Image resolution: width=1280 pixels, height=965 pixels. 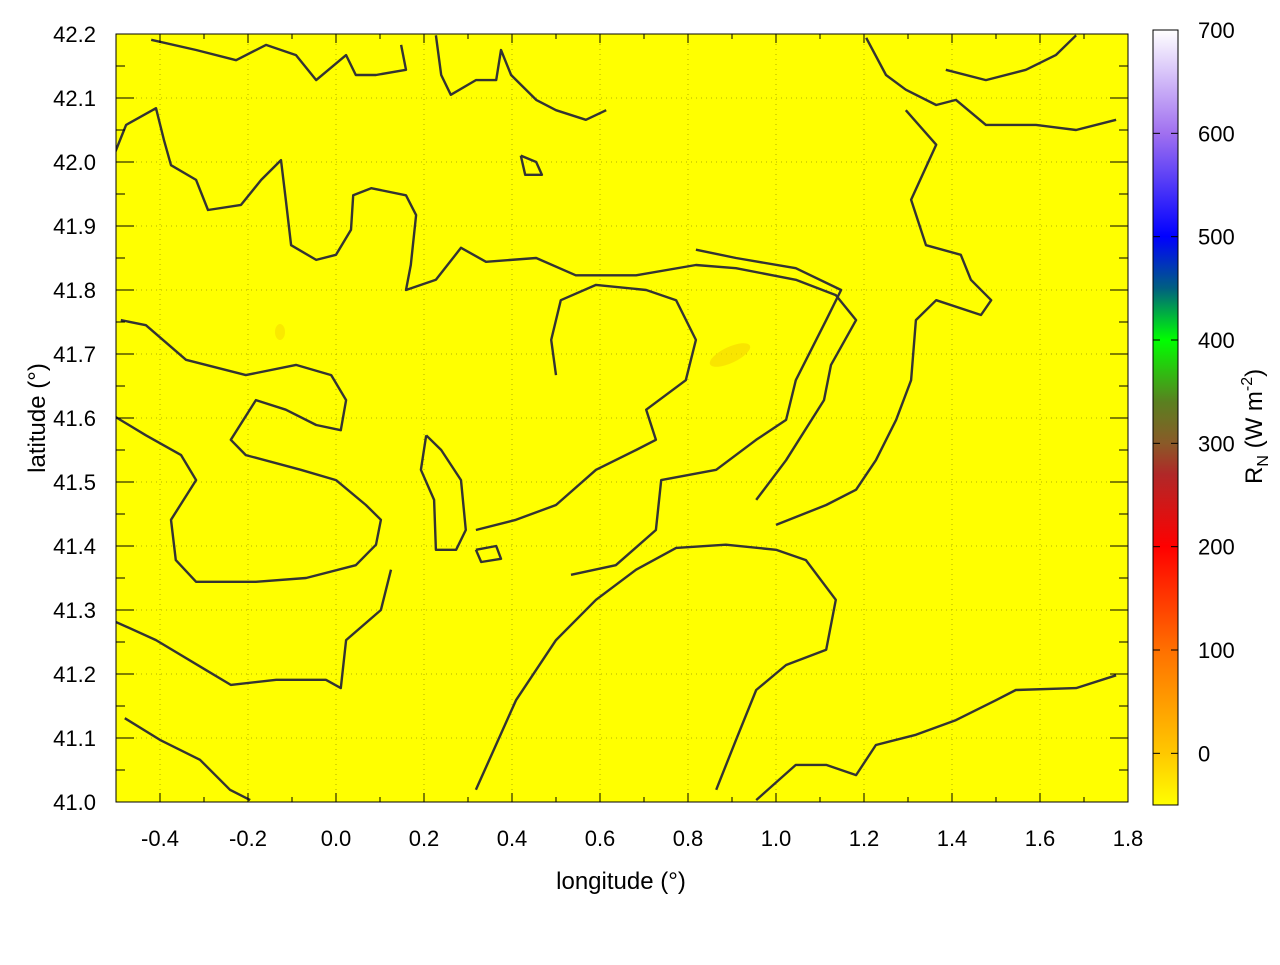 What do you see at coordinates (74, 162) in the screenshot?
I see `y-tick-label: 42.0` at bounding box center [74, 162].